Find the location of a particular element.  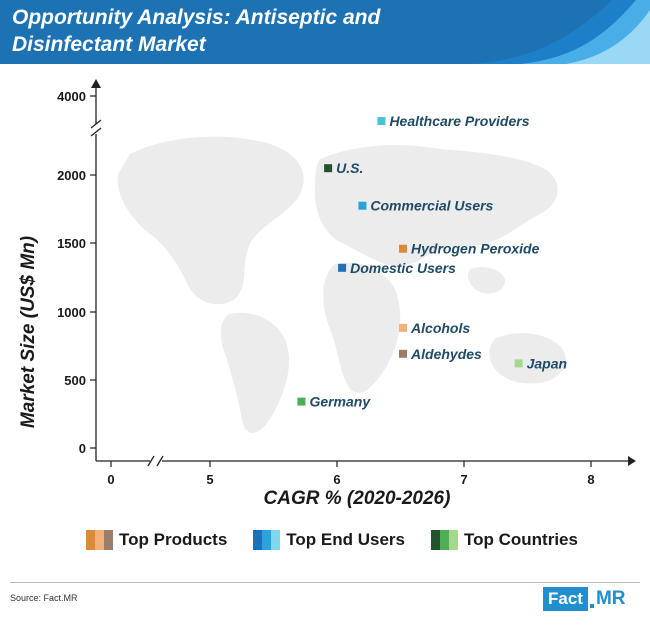

point-label: Alcohols is located at coordinates (440, 328).